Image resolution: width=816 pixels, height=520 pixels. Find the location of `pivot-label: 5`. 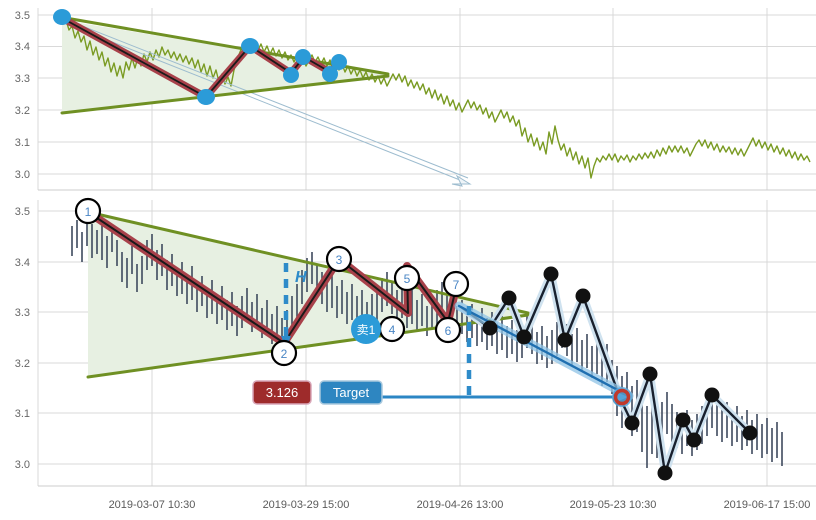

pivot-label: 5 is located at coordinates (407, 279).